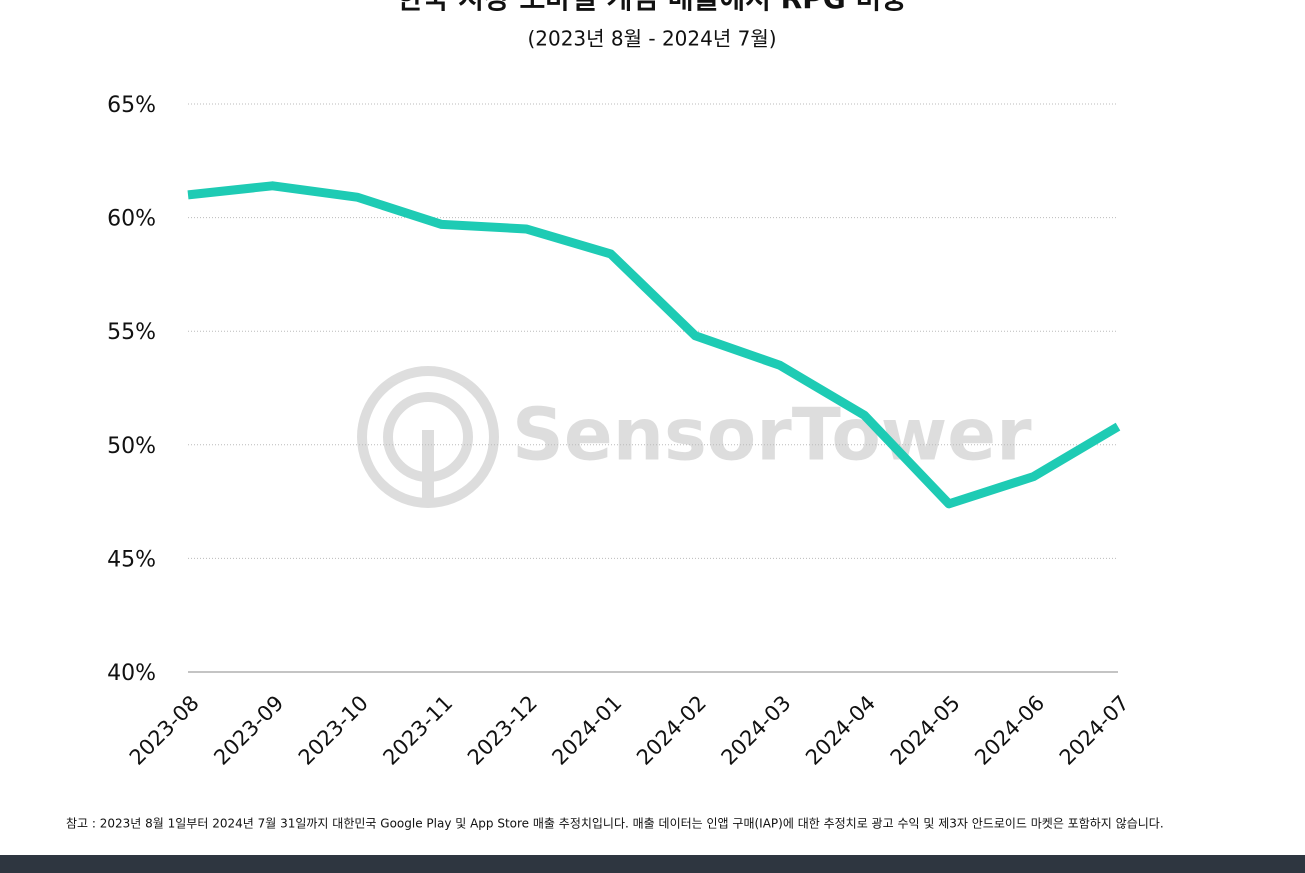 The height and width of the screenshot is (873, 1305). Describe the element at coordinates (925, 730) in the screenshot. I see `x-tick-label: 2024-05` at that location.